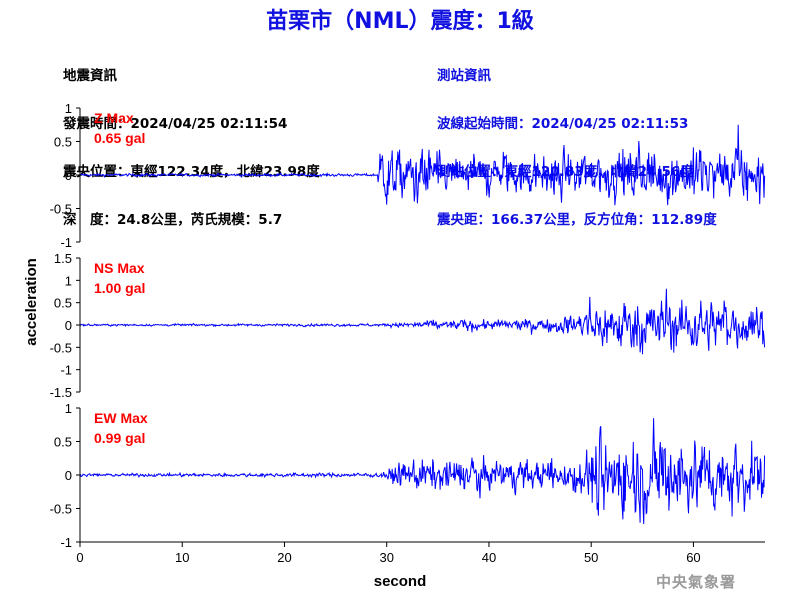 The width and height of the screenshot is (800, 600). I want to click on x-tick-label: 10, so click(182, 557).